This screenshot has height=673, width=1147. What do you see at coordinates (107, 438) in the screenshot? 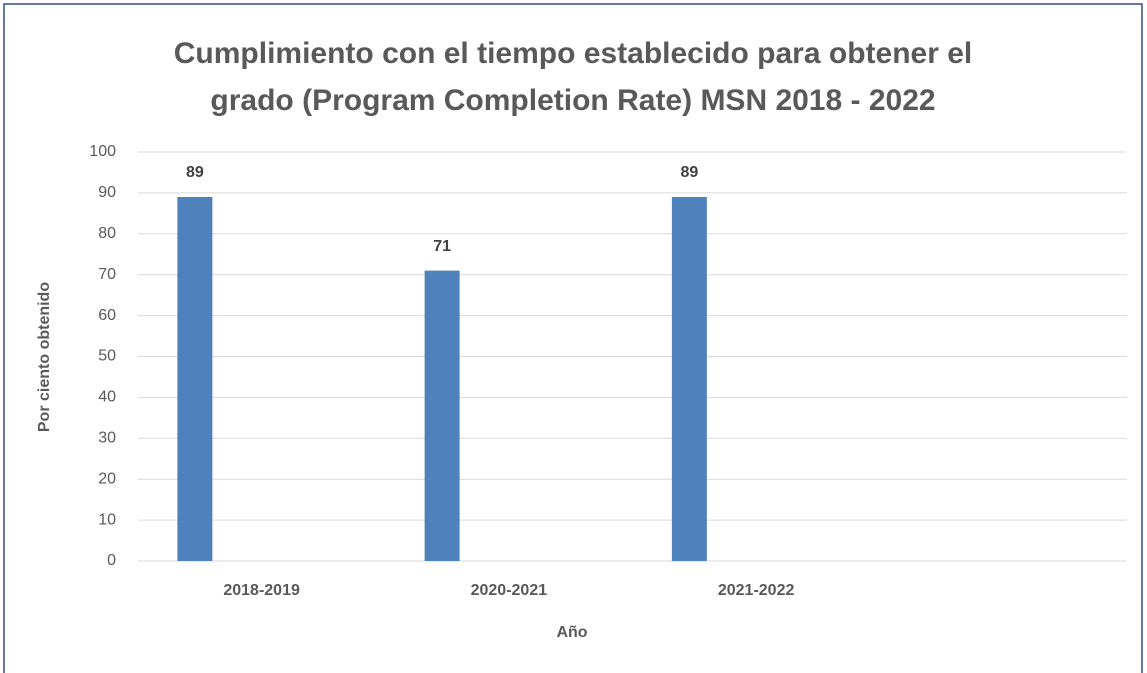
I see `y-tick-label: 30` at bounding box center [107, 438].